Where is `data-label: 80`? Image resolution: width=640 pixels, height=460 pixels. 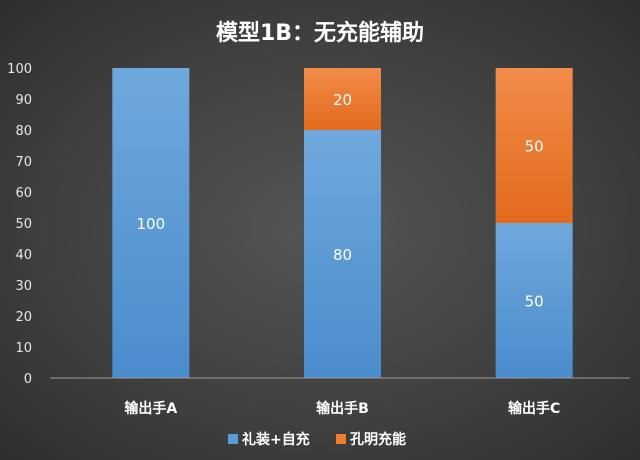 data-label: 80 is located at coordinates (342, 255).